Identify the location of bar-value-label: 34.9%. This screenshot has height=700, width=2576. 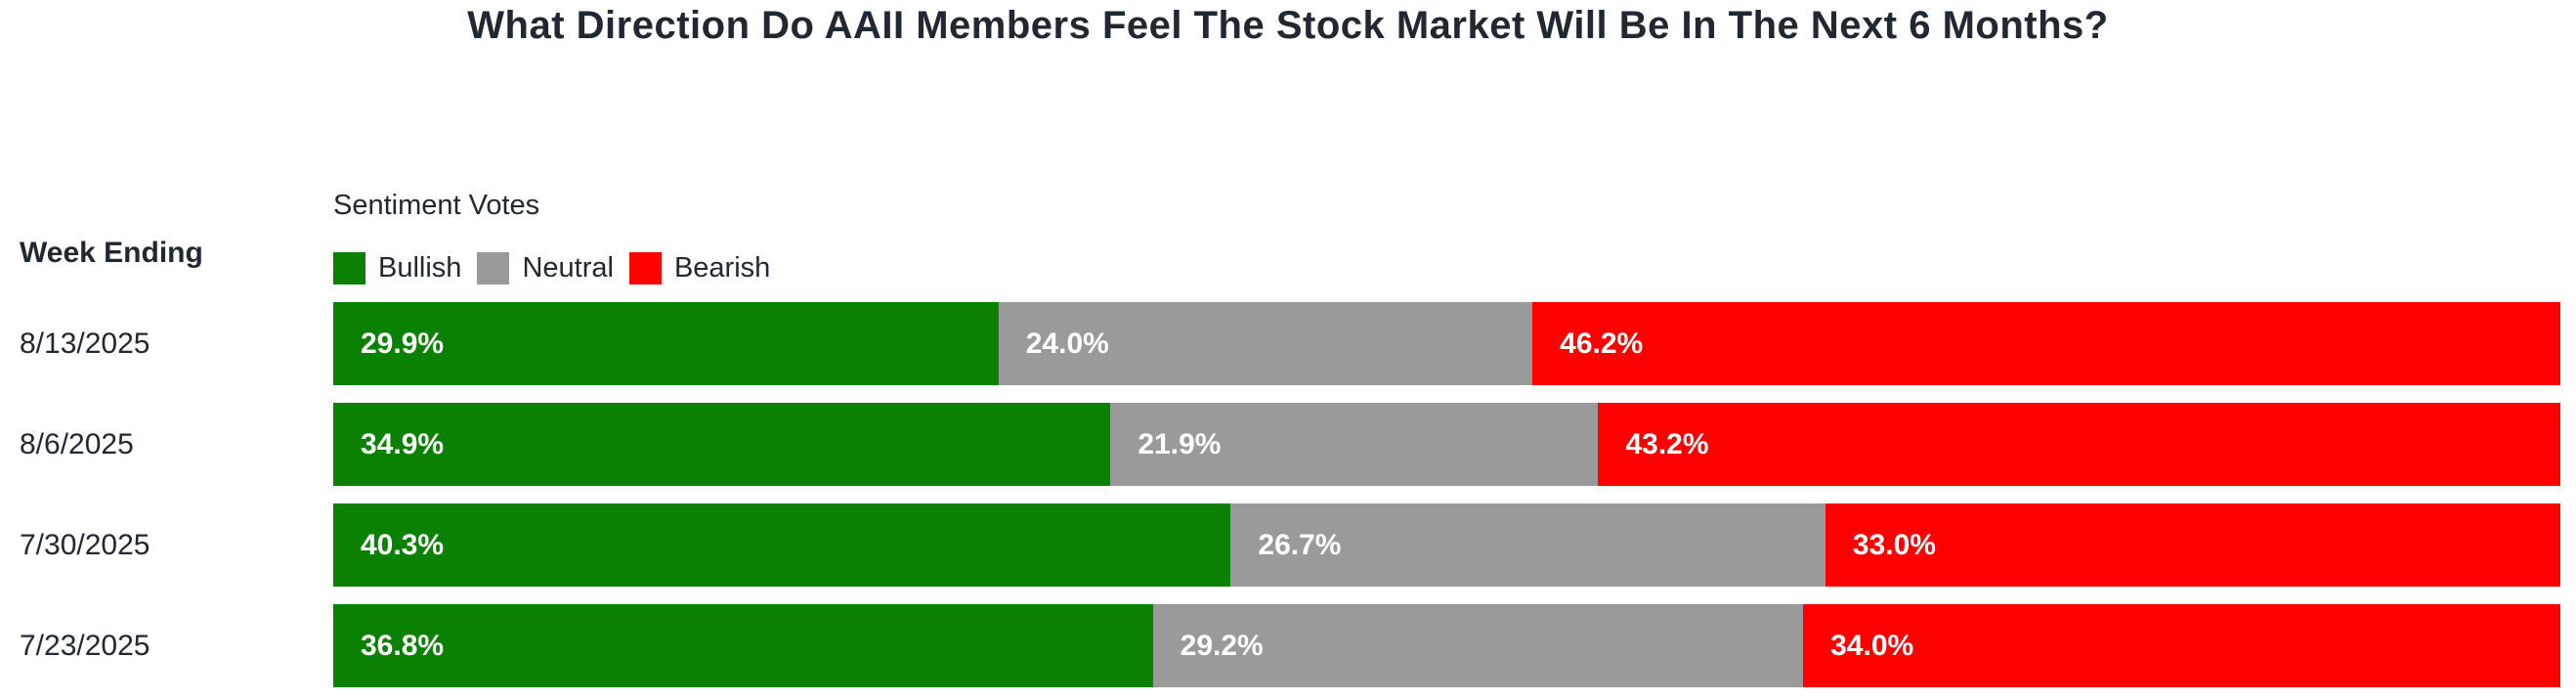
(403, 443).